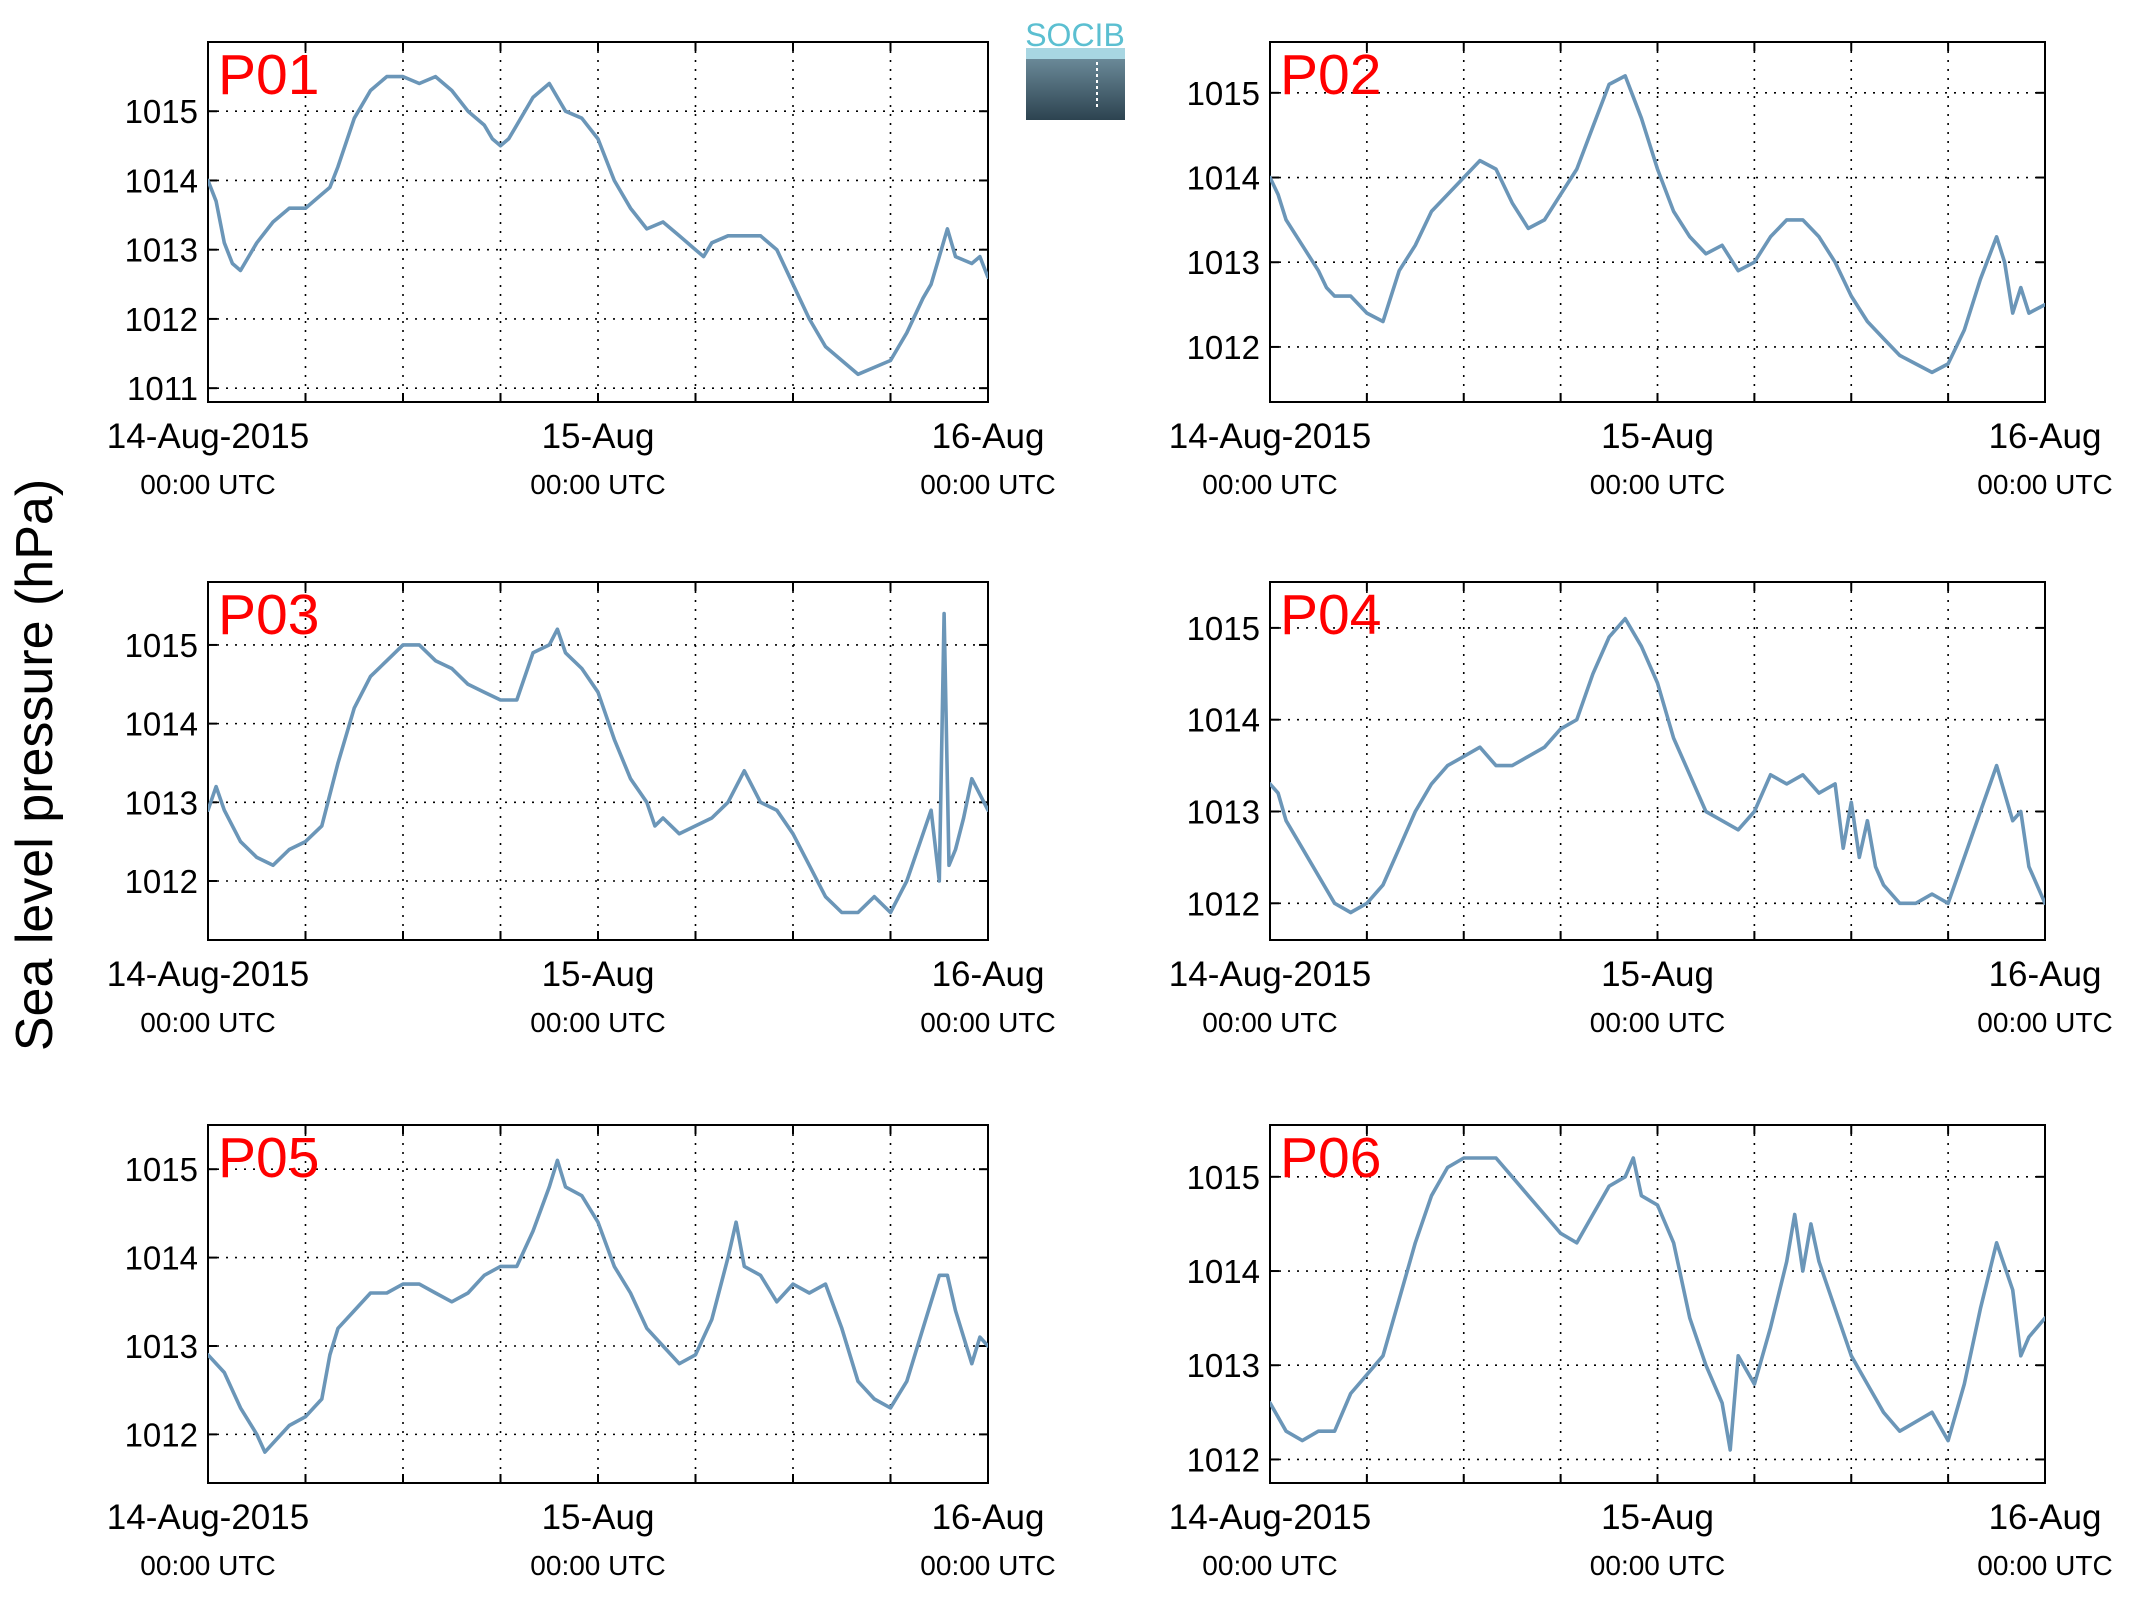 This screenshot has height=1608, width=2133. Describe the element at coordinates (1075, 53) in the screenshot. I see `logo-band` at that location.